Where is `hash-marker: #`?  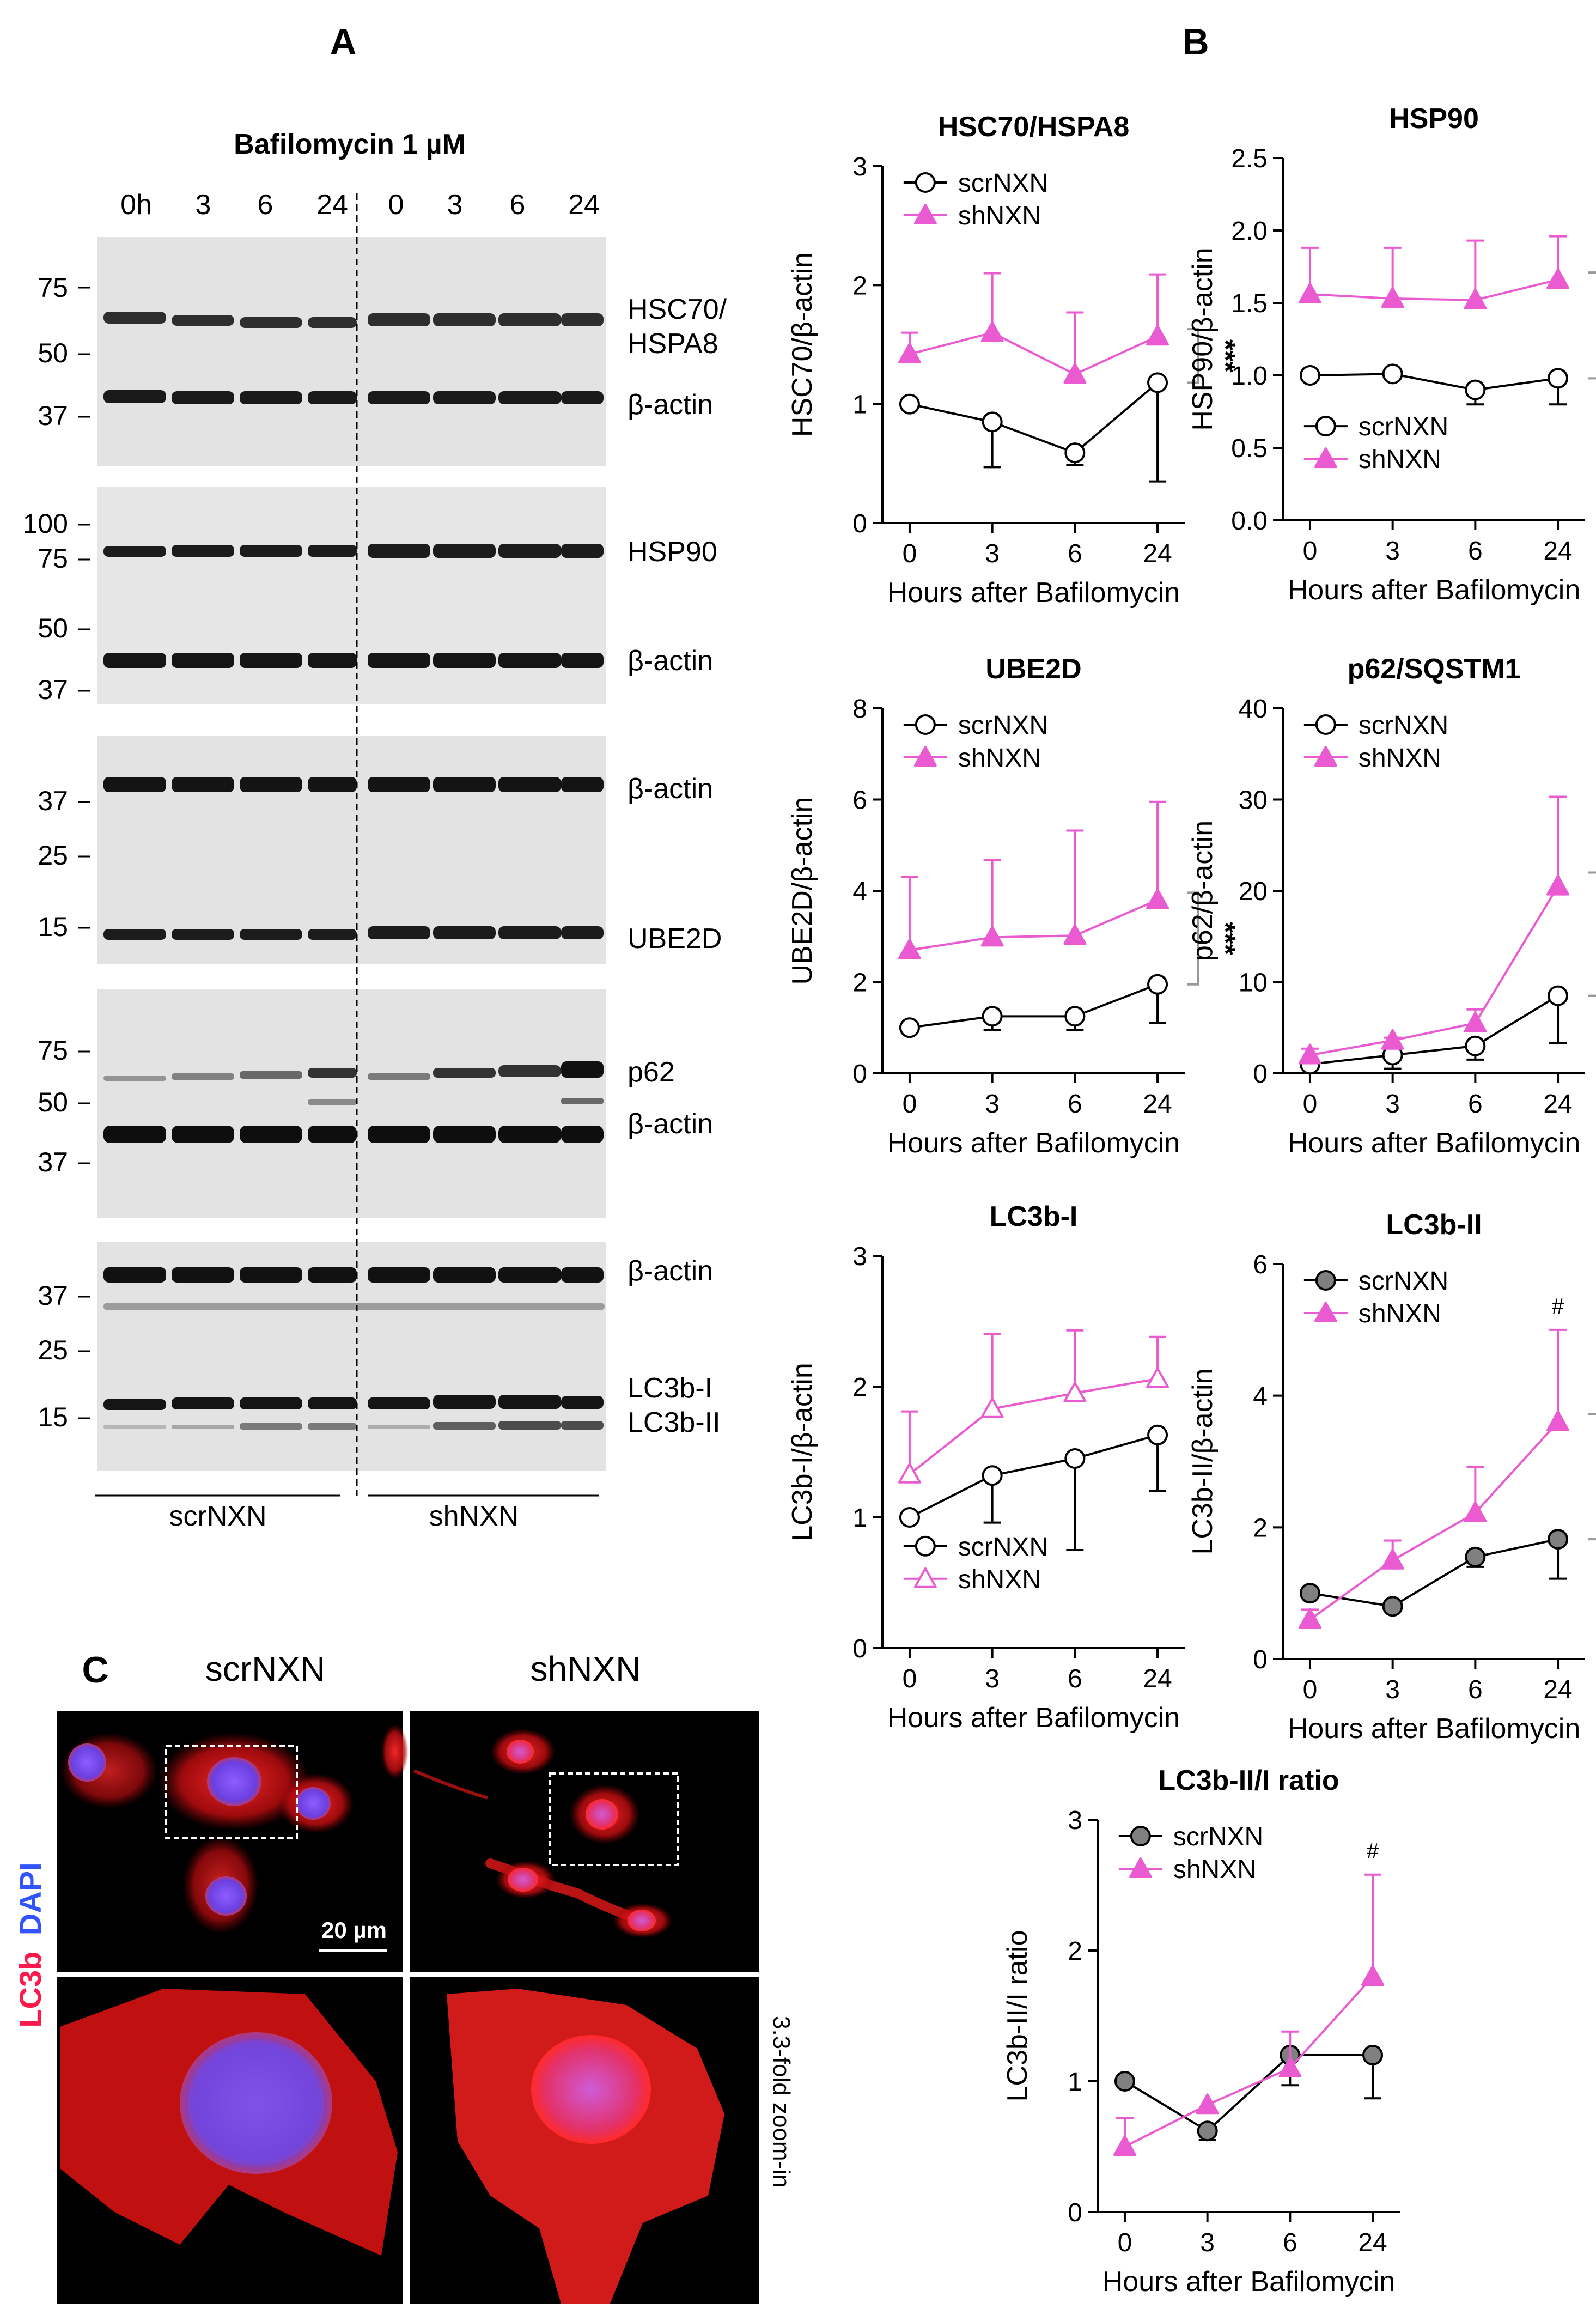
hash-marker: # is located at coordinates (1373, 1851).